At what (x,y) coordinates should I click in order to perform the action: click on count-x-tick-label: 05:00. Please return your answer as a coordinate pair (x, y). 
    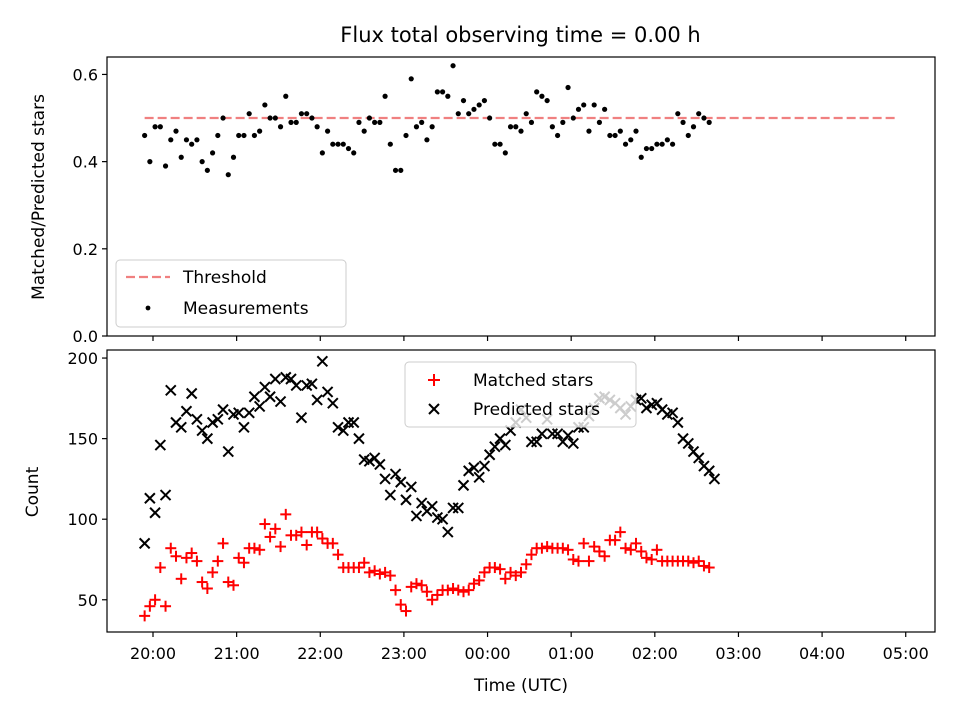
    Looking at the image, I should click on (906, 653).